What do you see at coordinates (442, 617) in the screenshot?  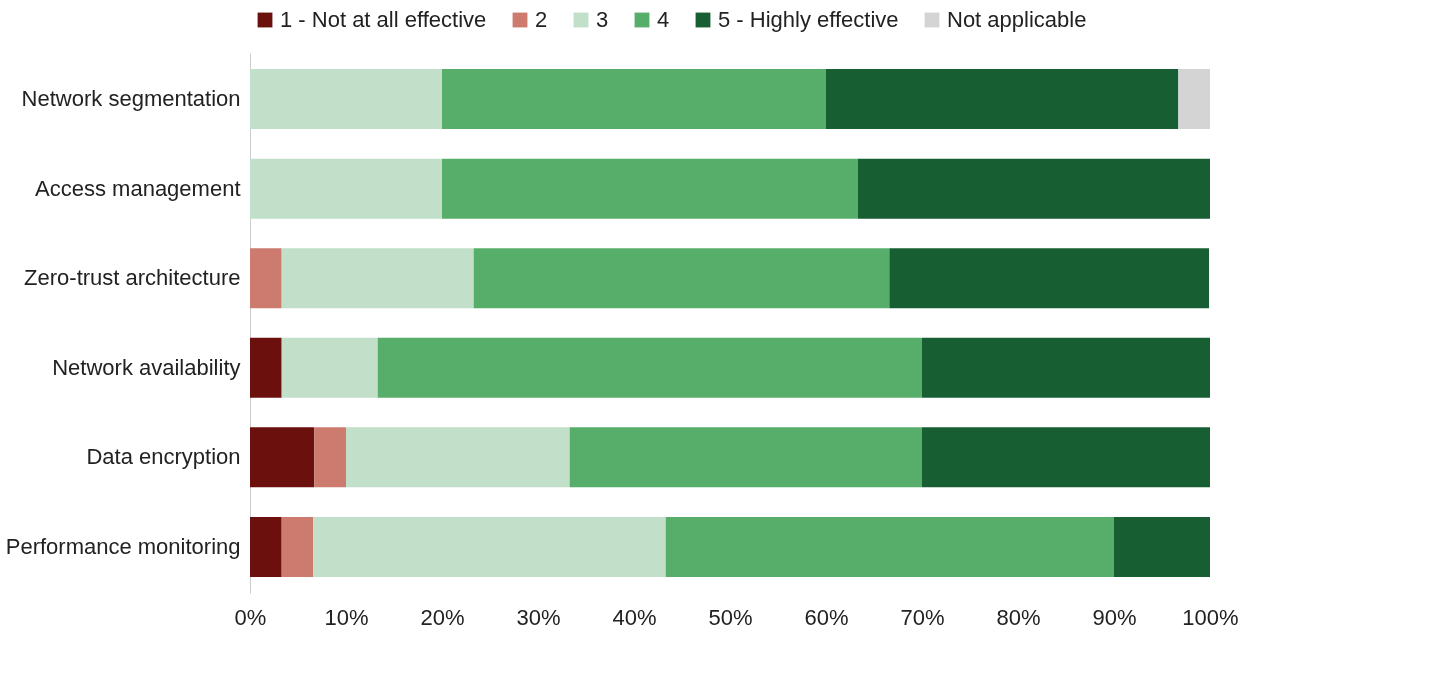 I see `x-tick-label: 20%` at bounding box center [442, 617].